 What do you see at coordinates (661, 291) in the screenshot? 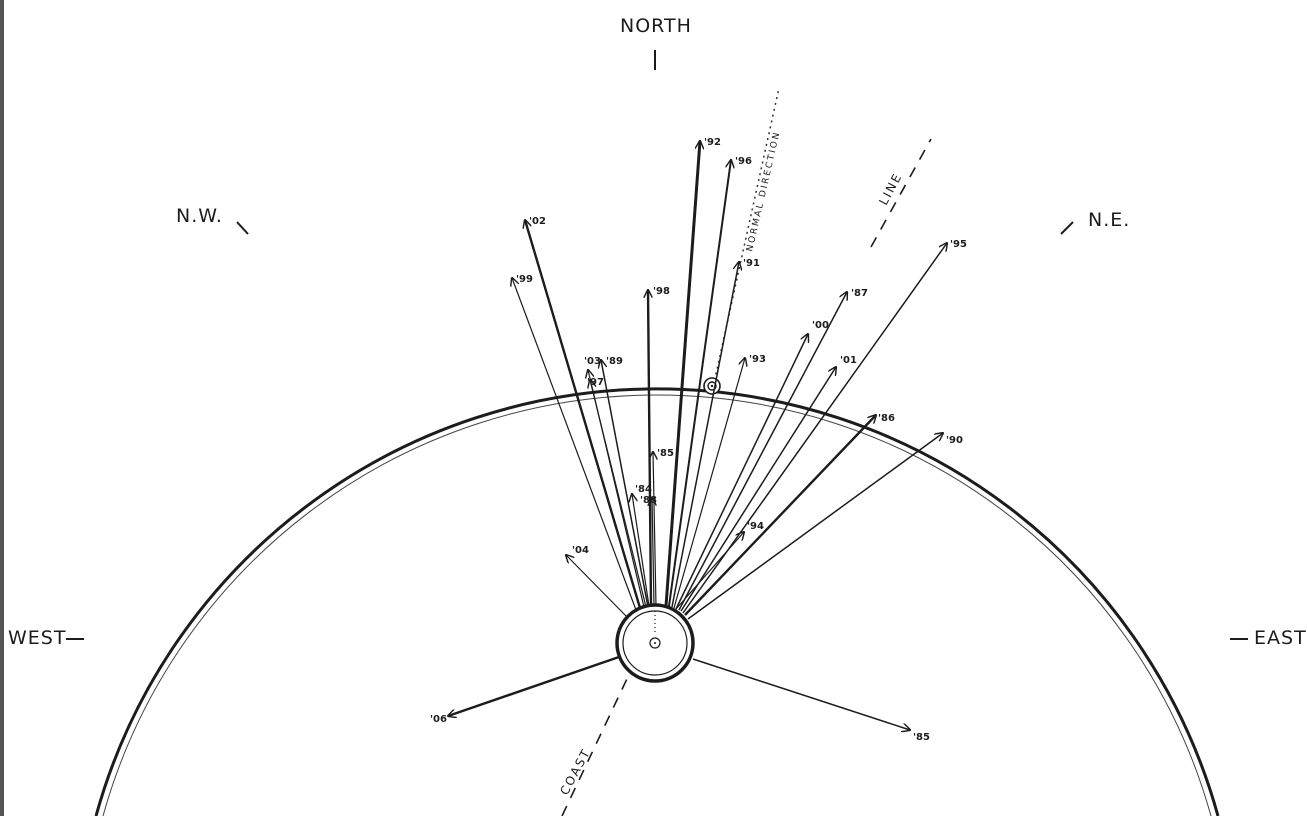
I see `year-label: '98` at bounding box center [661, 291].